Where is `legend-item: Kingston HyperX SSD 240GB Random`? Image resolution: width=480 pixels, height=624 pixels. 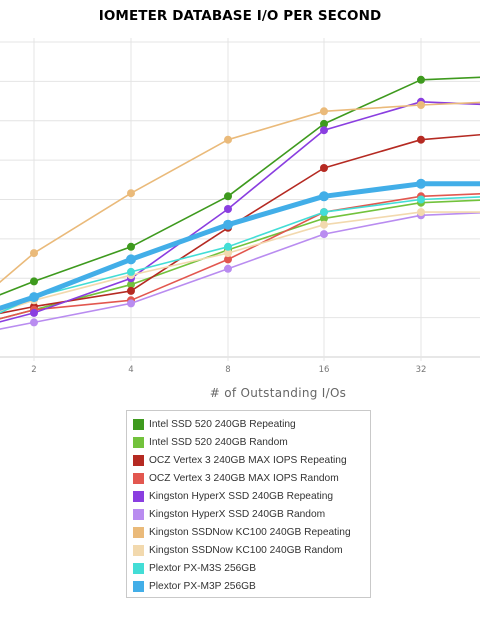
legend-item: Kingston HyperX SSD 240GB Random is located at coordinates (248, 514).